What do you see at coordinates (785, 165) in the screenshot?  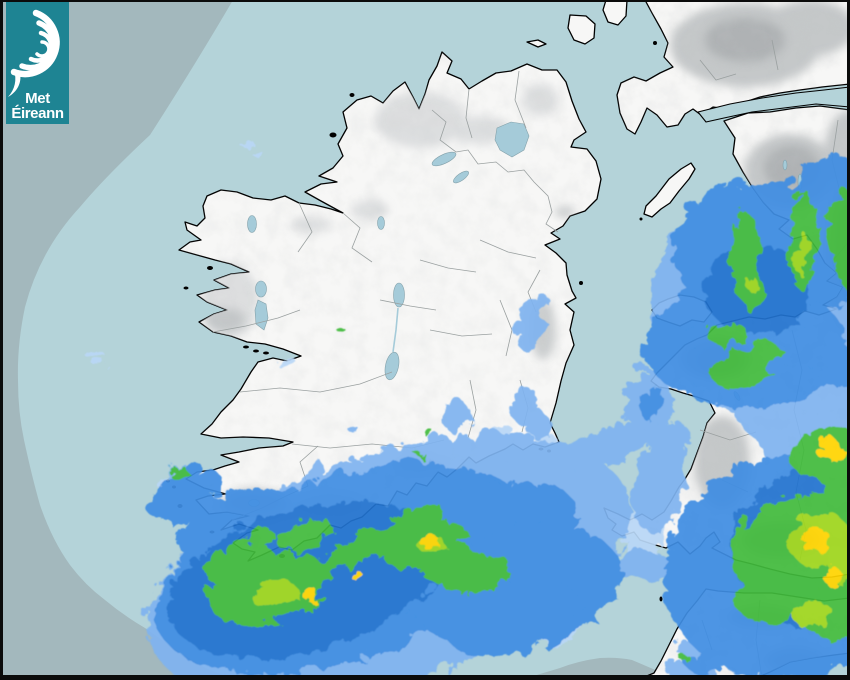 I see `derwent-lake` at bounding box center [785, 165].